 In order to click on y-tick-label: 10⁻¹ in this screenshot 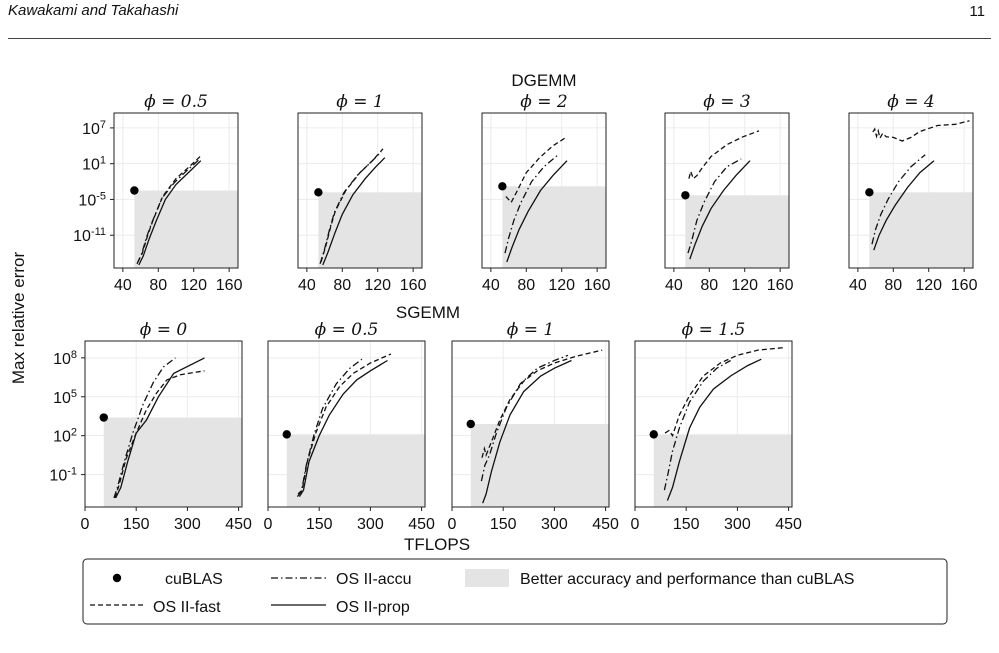, I will do `click(63, 475)`.